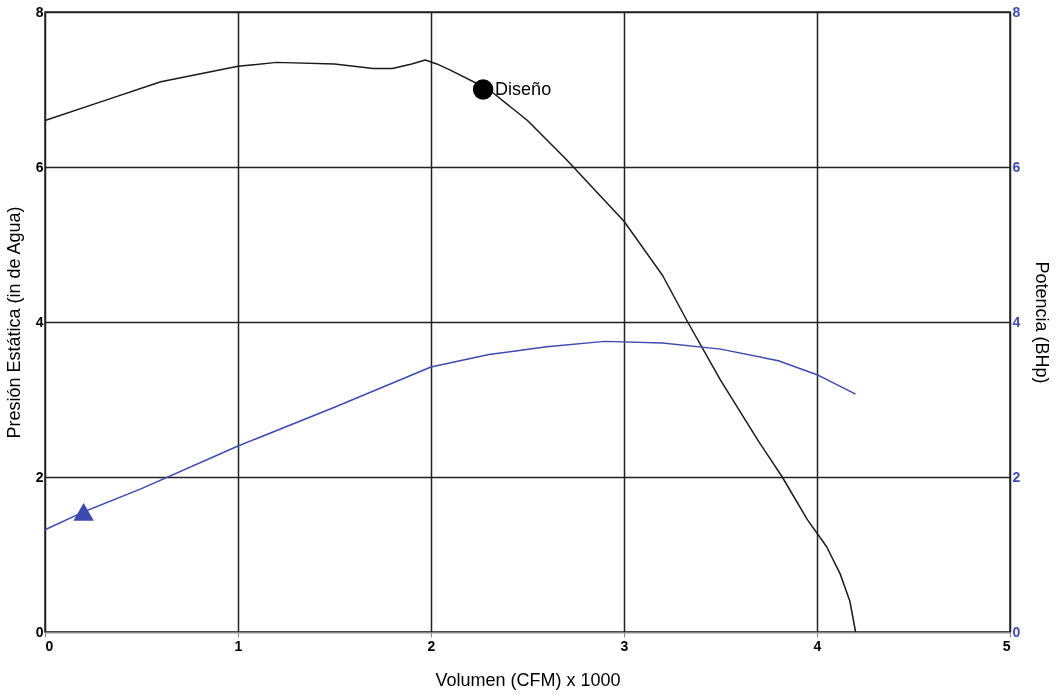  What do you see at coordinates (39, 11) in the screenshot?
I see `y-tick-label: 8` at bounding box center [39, 11].